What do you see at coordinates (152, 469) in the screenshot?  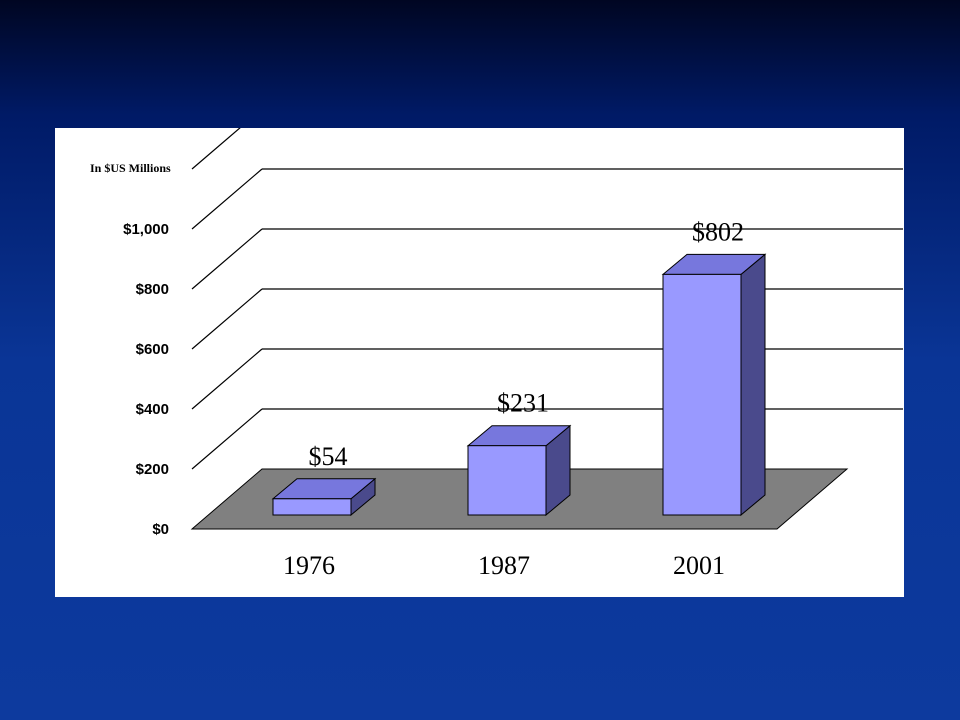 I see `y-tick-label: $200` at bounding box center [152, 469].